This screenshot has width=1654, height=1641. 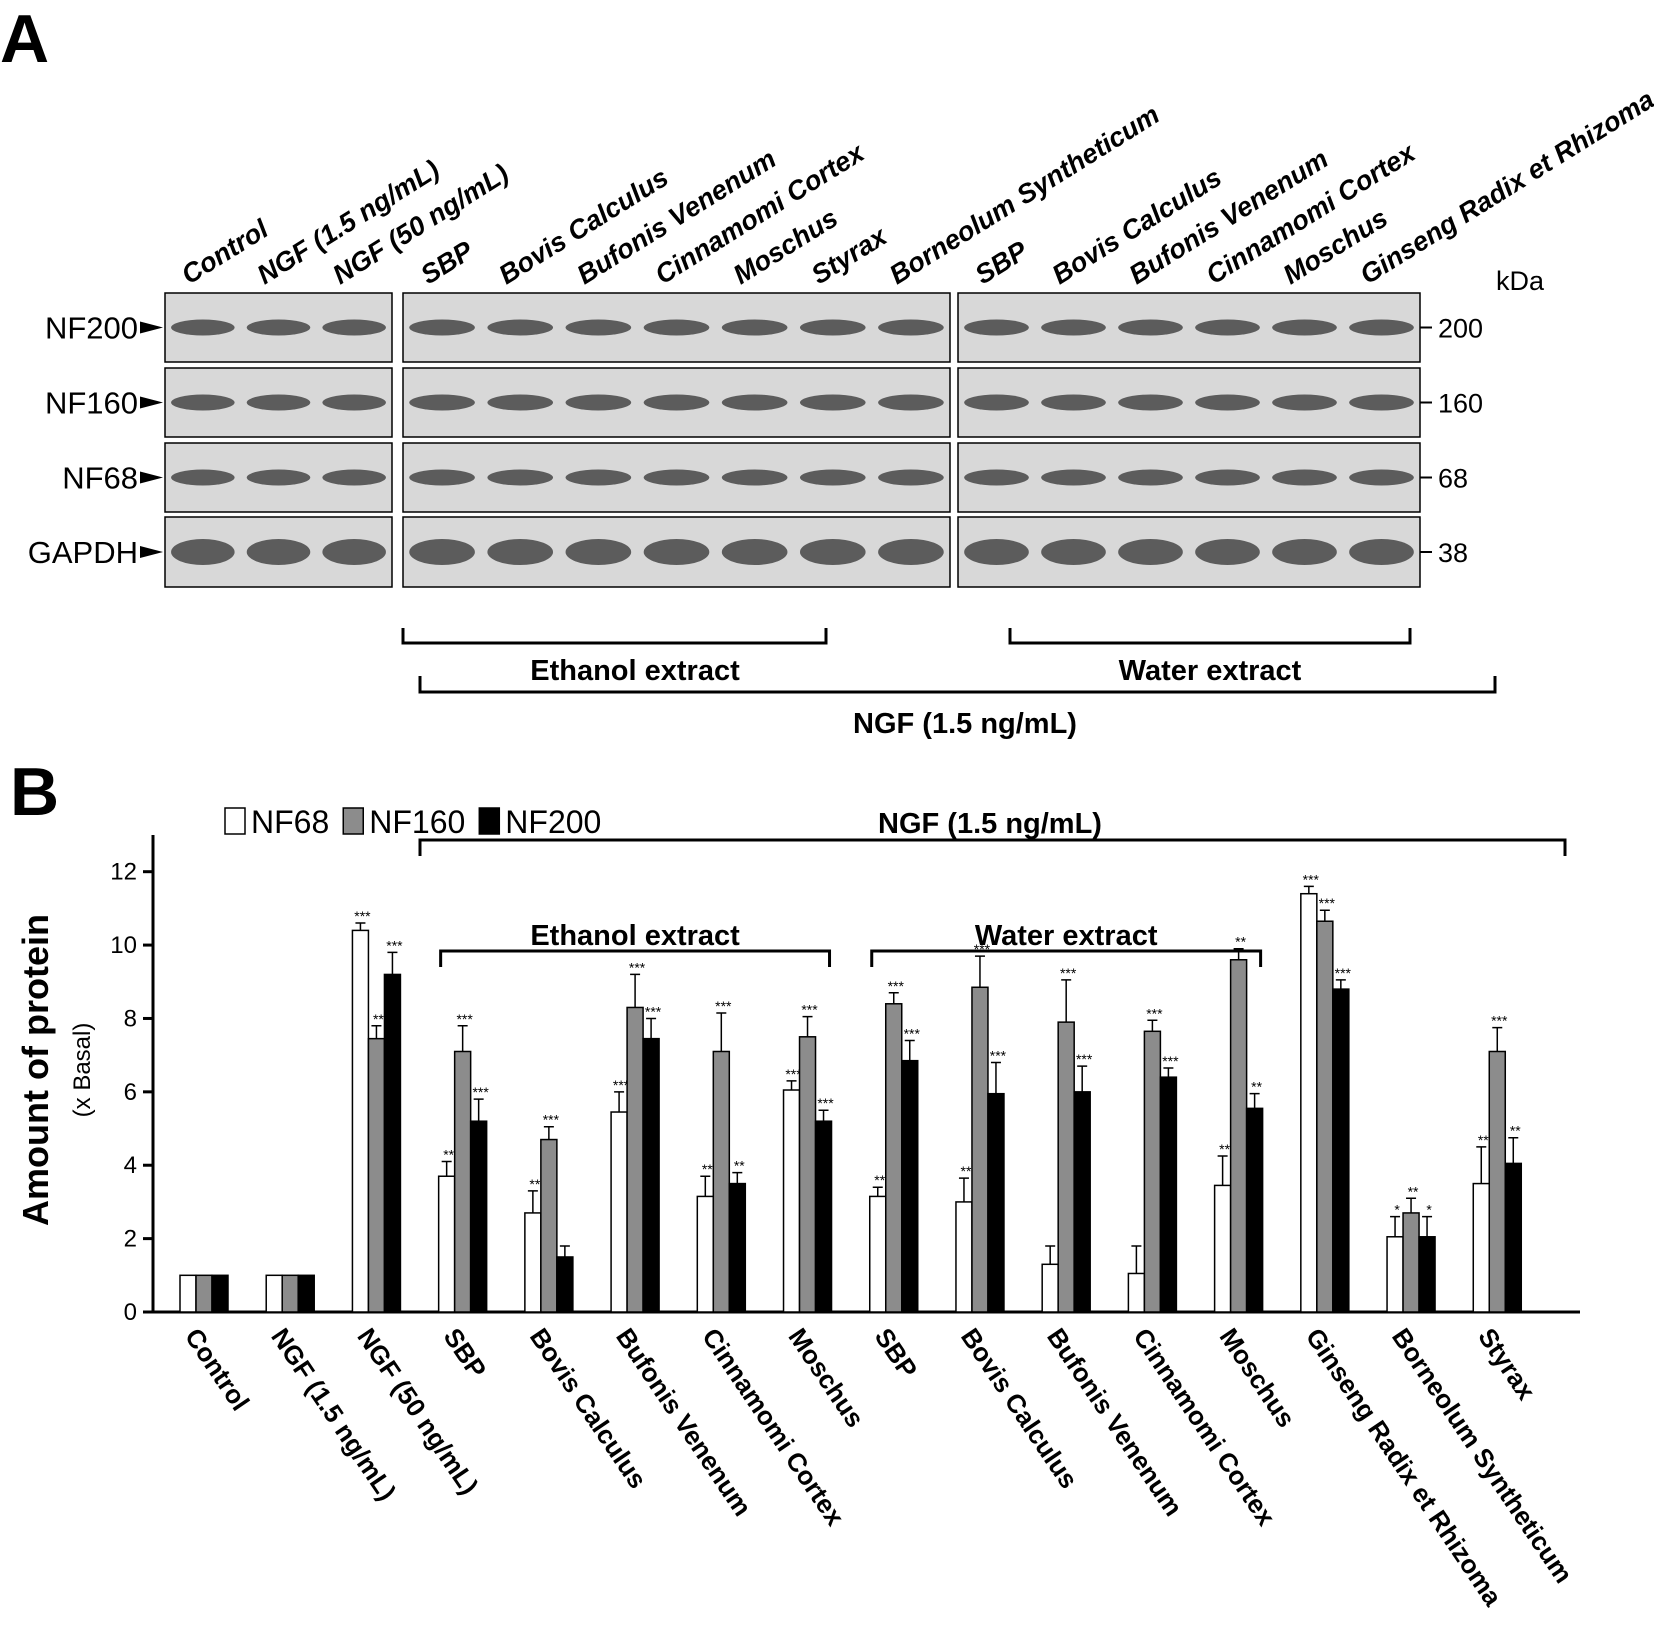 I want to click on x-tick-label: Control, so click(x=217, y=1369).